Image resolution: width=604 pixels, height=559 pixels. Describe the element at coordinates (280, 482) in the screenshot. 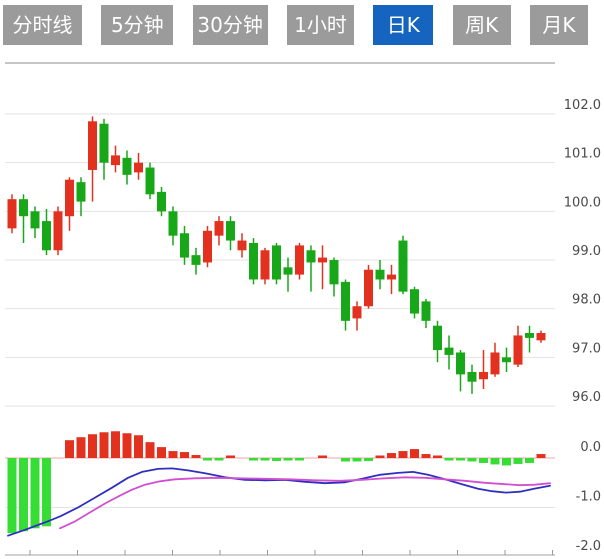

I see `macd-gridlines` at that location.